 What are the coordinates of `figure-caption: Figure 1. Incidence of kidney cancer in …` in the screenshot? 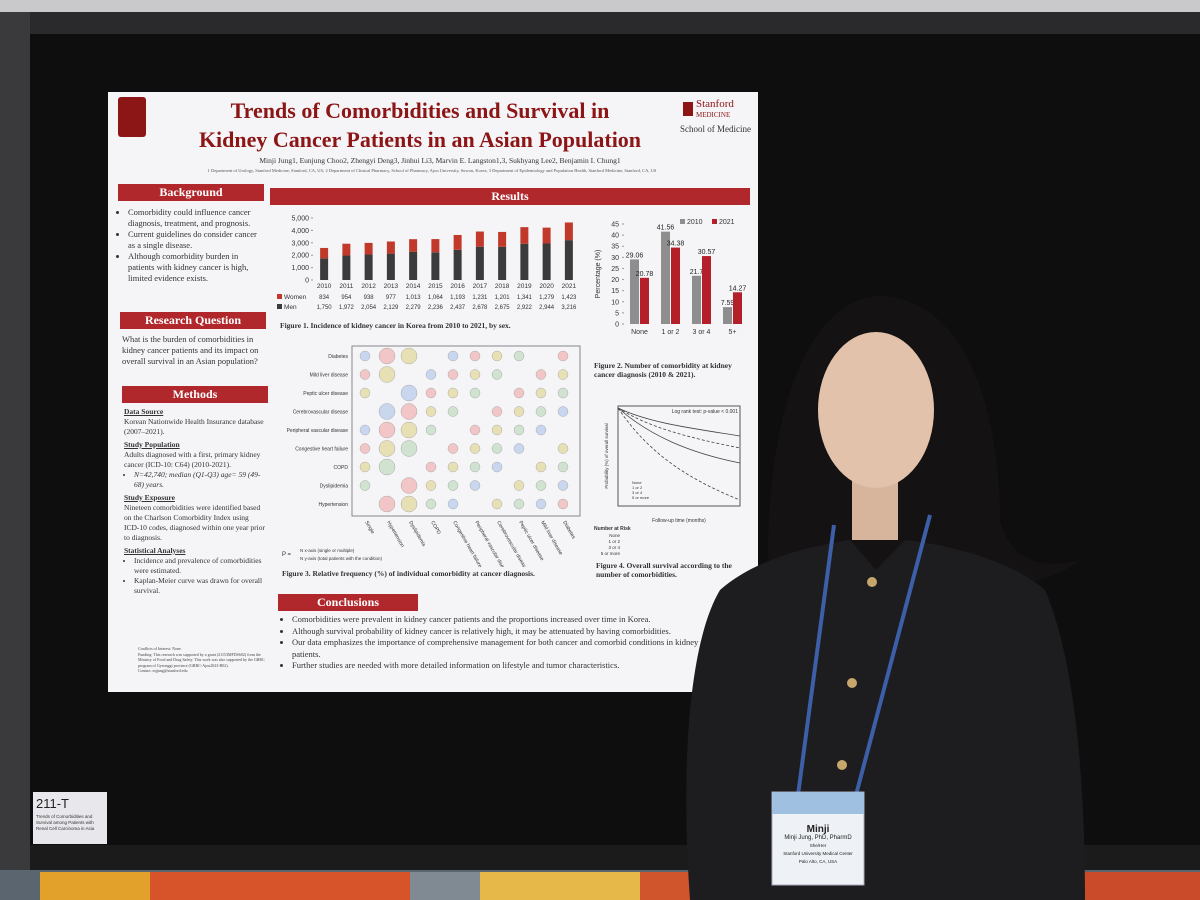 It's located at (395, 325).